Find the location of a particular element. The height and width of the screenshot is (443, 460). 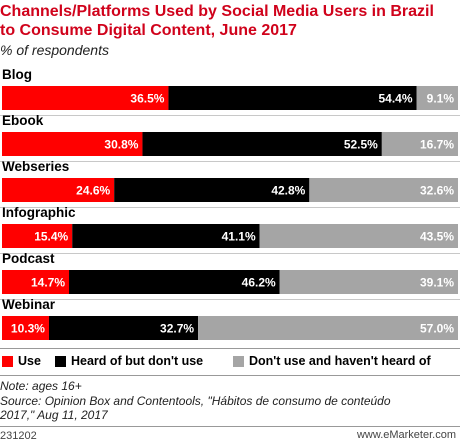

data-label: 10.3% is located at coordinates (28, 329).